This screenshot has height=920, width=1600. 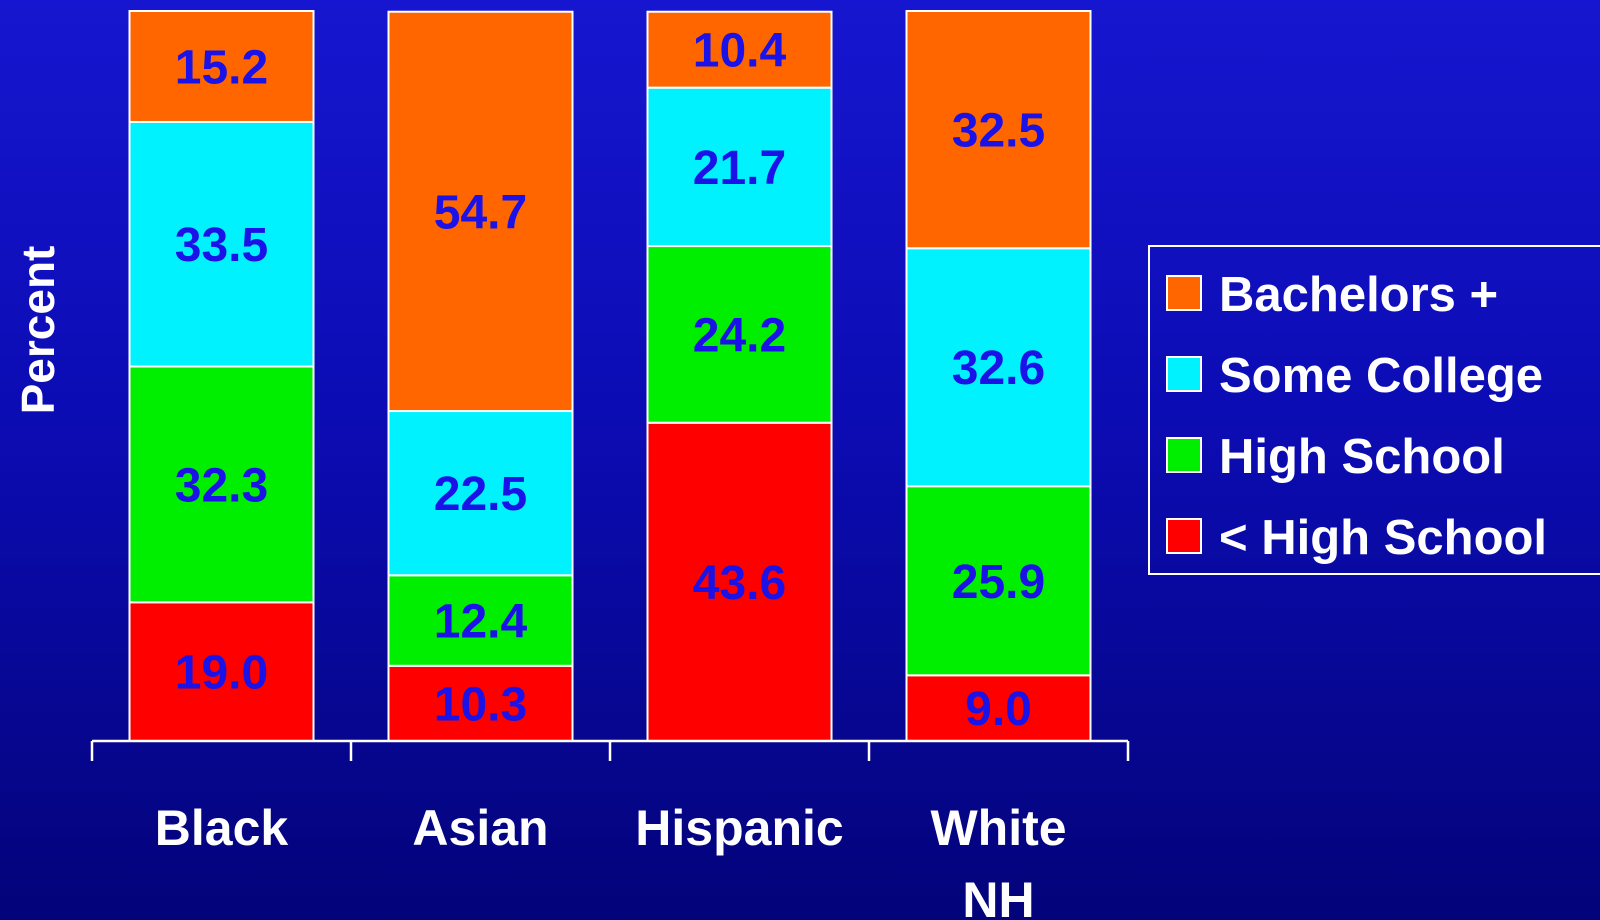 What do you see at coordinates (1383, 538) in the screenshot?
I see `legend-label-high-school: < High School` at bounding box center [1383, 538].